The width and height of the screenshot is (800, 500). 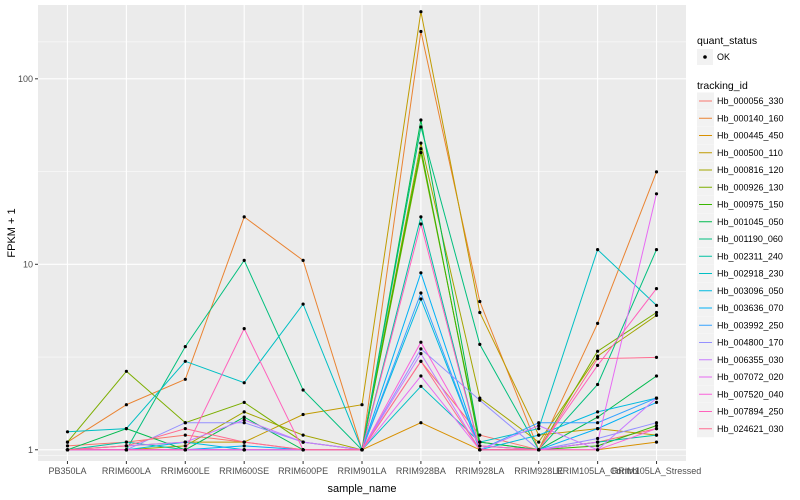 I want to click on y-axis-ticks: 1 10 100, so click(x=28, y=264).